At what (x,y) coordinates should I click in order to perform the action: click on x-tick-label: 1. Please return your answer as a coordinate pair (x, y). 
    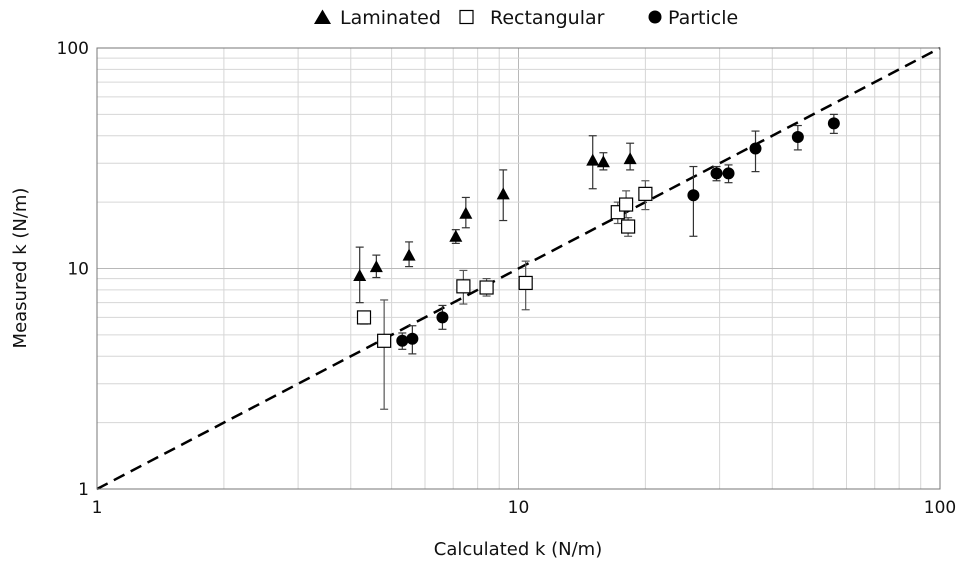
    Looking at the image, I should click on (97, 508).